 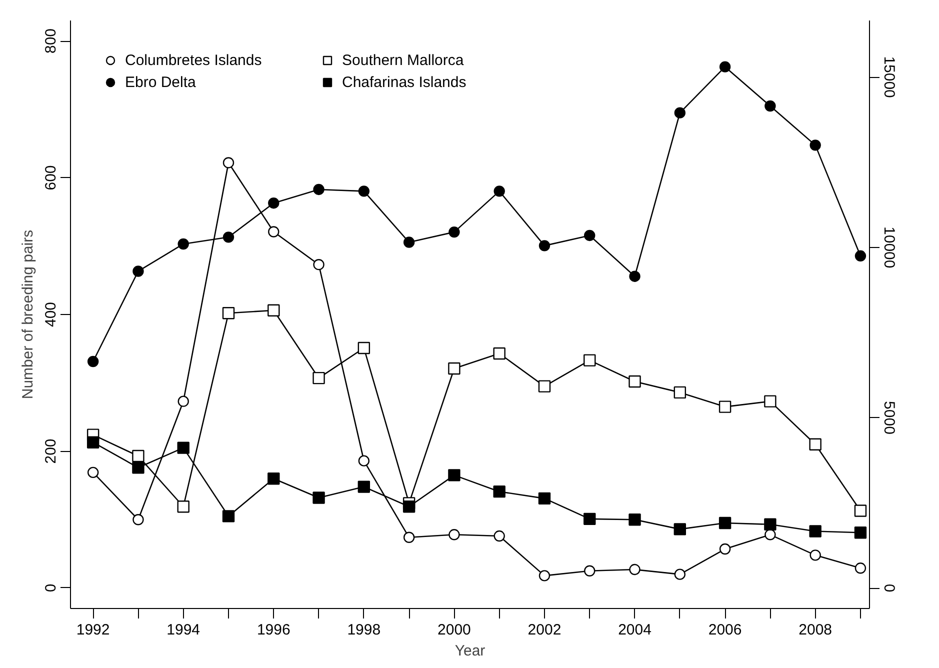 What do you see at coordinates (364, 630) in the screenshot?
I see `x-tick-label: 1998` at bounding box center [364, 630].